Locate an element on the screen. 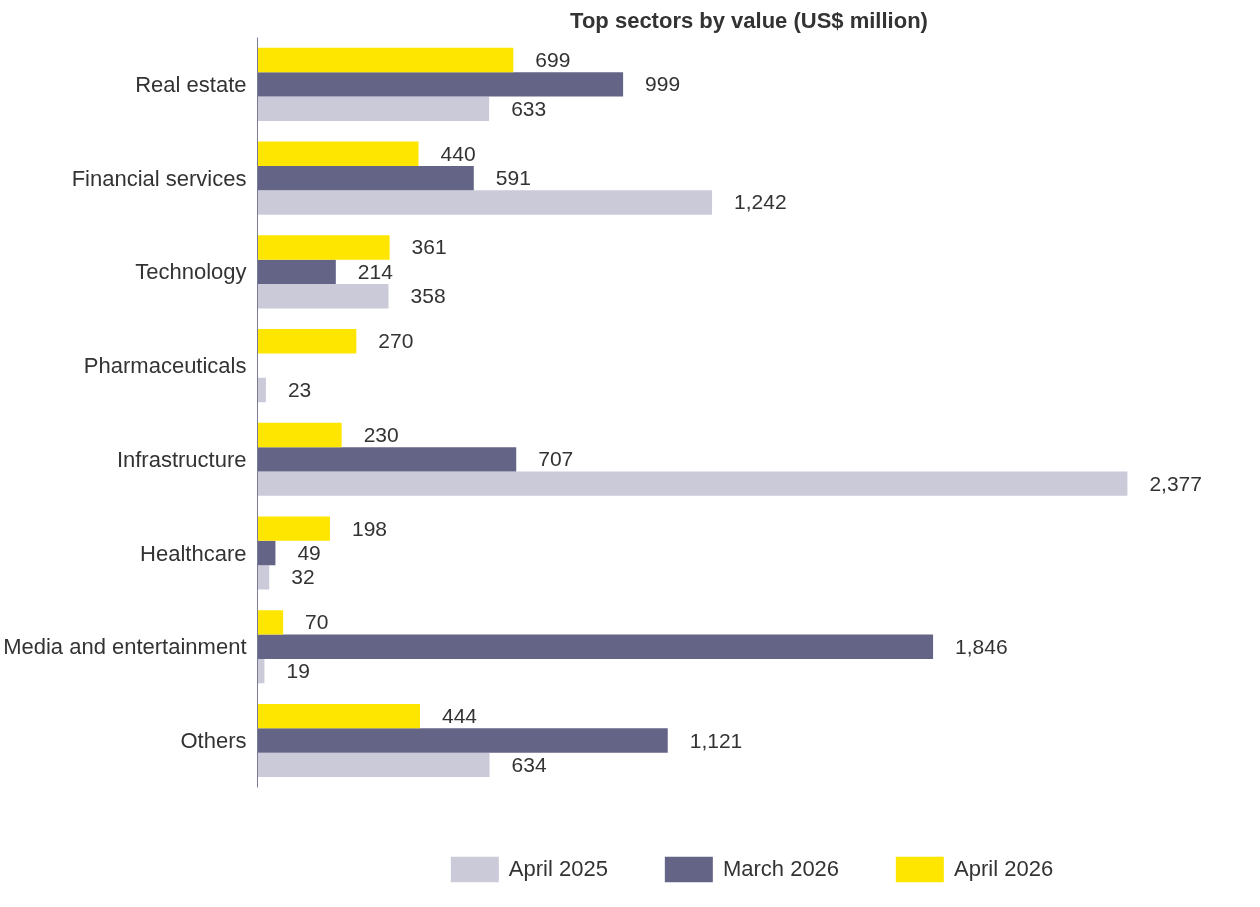 Image resolution: width=1260 pixels, height=907 pixels. y-tick-label: Others is located at coordinates (213, 741).